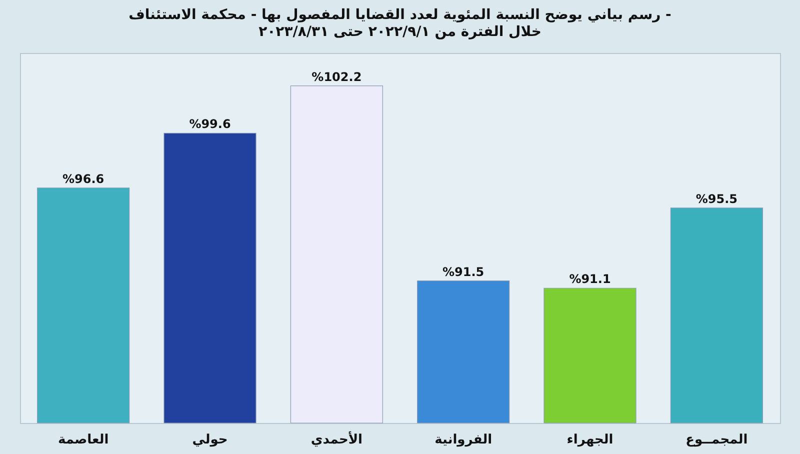 This screenshot has height=454, width=800. Describe the element at coordinates (717, 440) in the screenshot. I see `x-tick-label: المجمــوع` at that location.